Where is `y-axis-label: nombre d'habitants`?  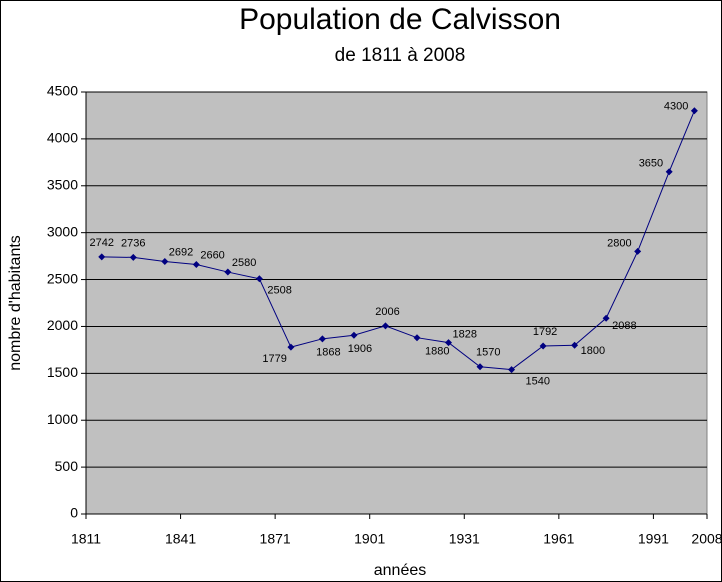
y-axis-label: nombre d'habitants is located at coordinates (15, 303).